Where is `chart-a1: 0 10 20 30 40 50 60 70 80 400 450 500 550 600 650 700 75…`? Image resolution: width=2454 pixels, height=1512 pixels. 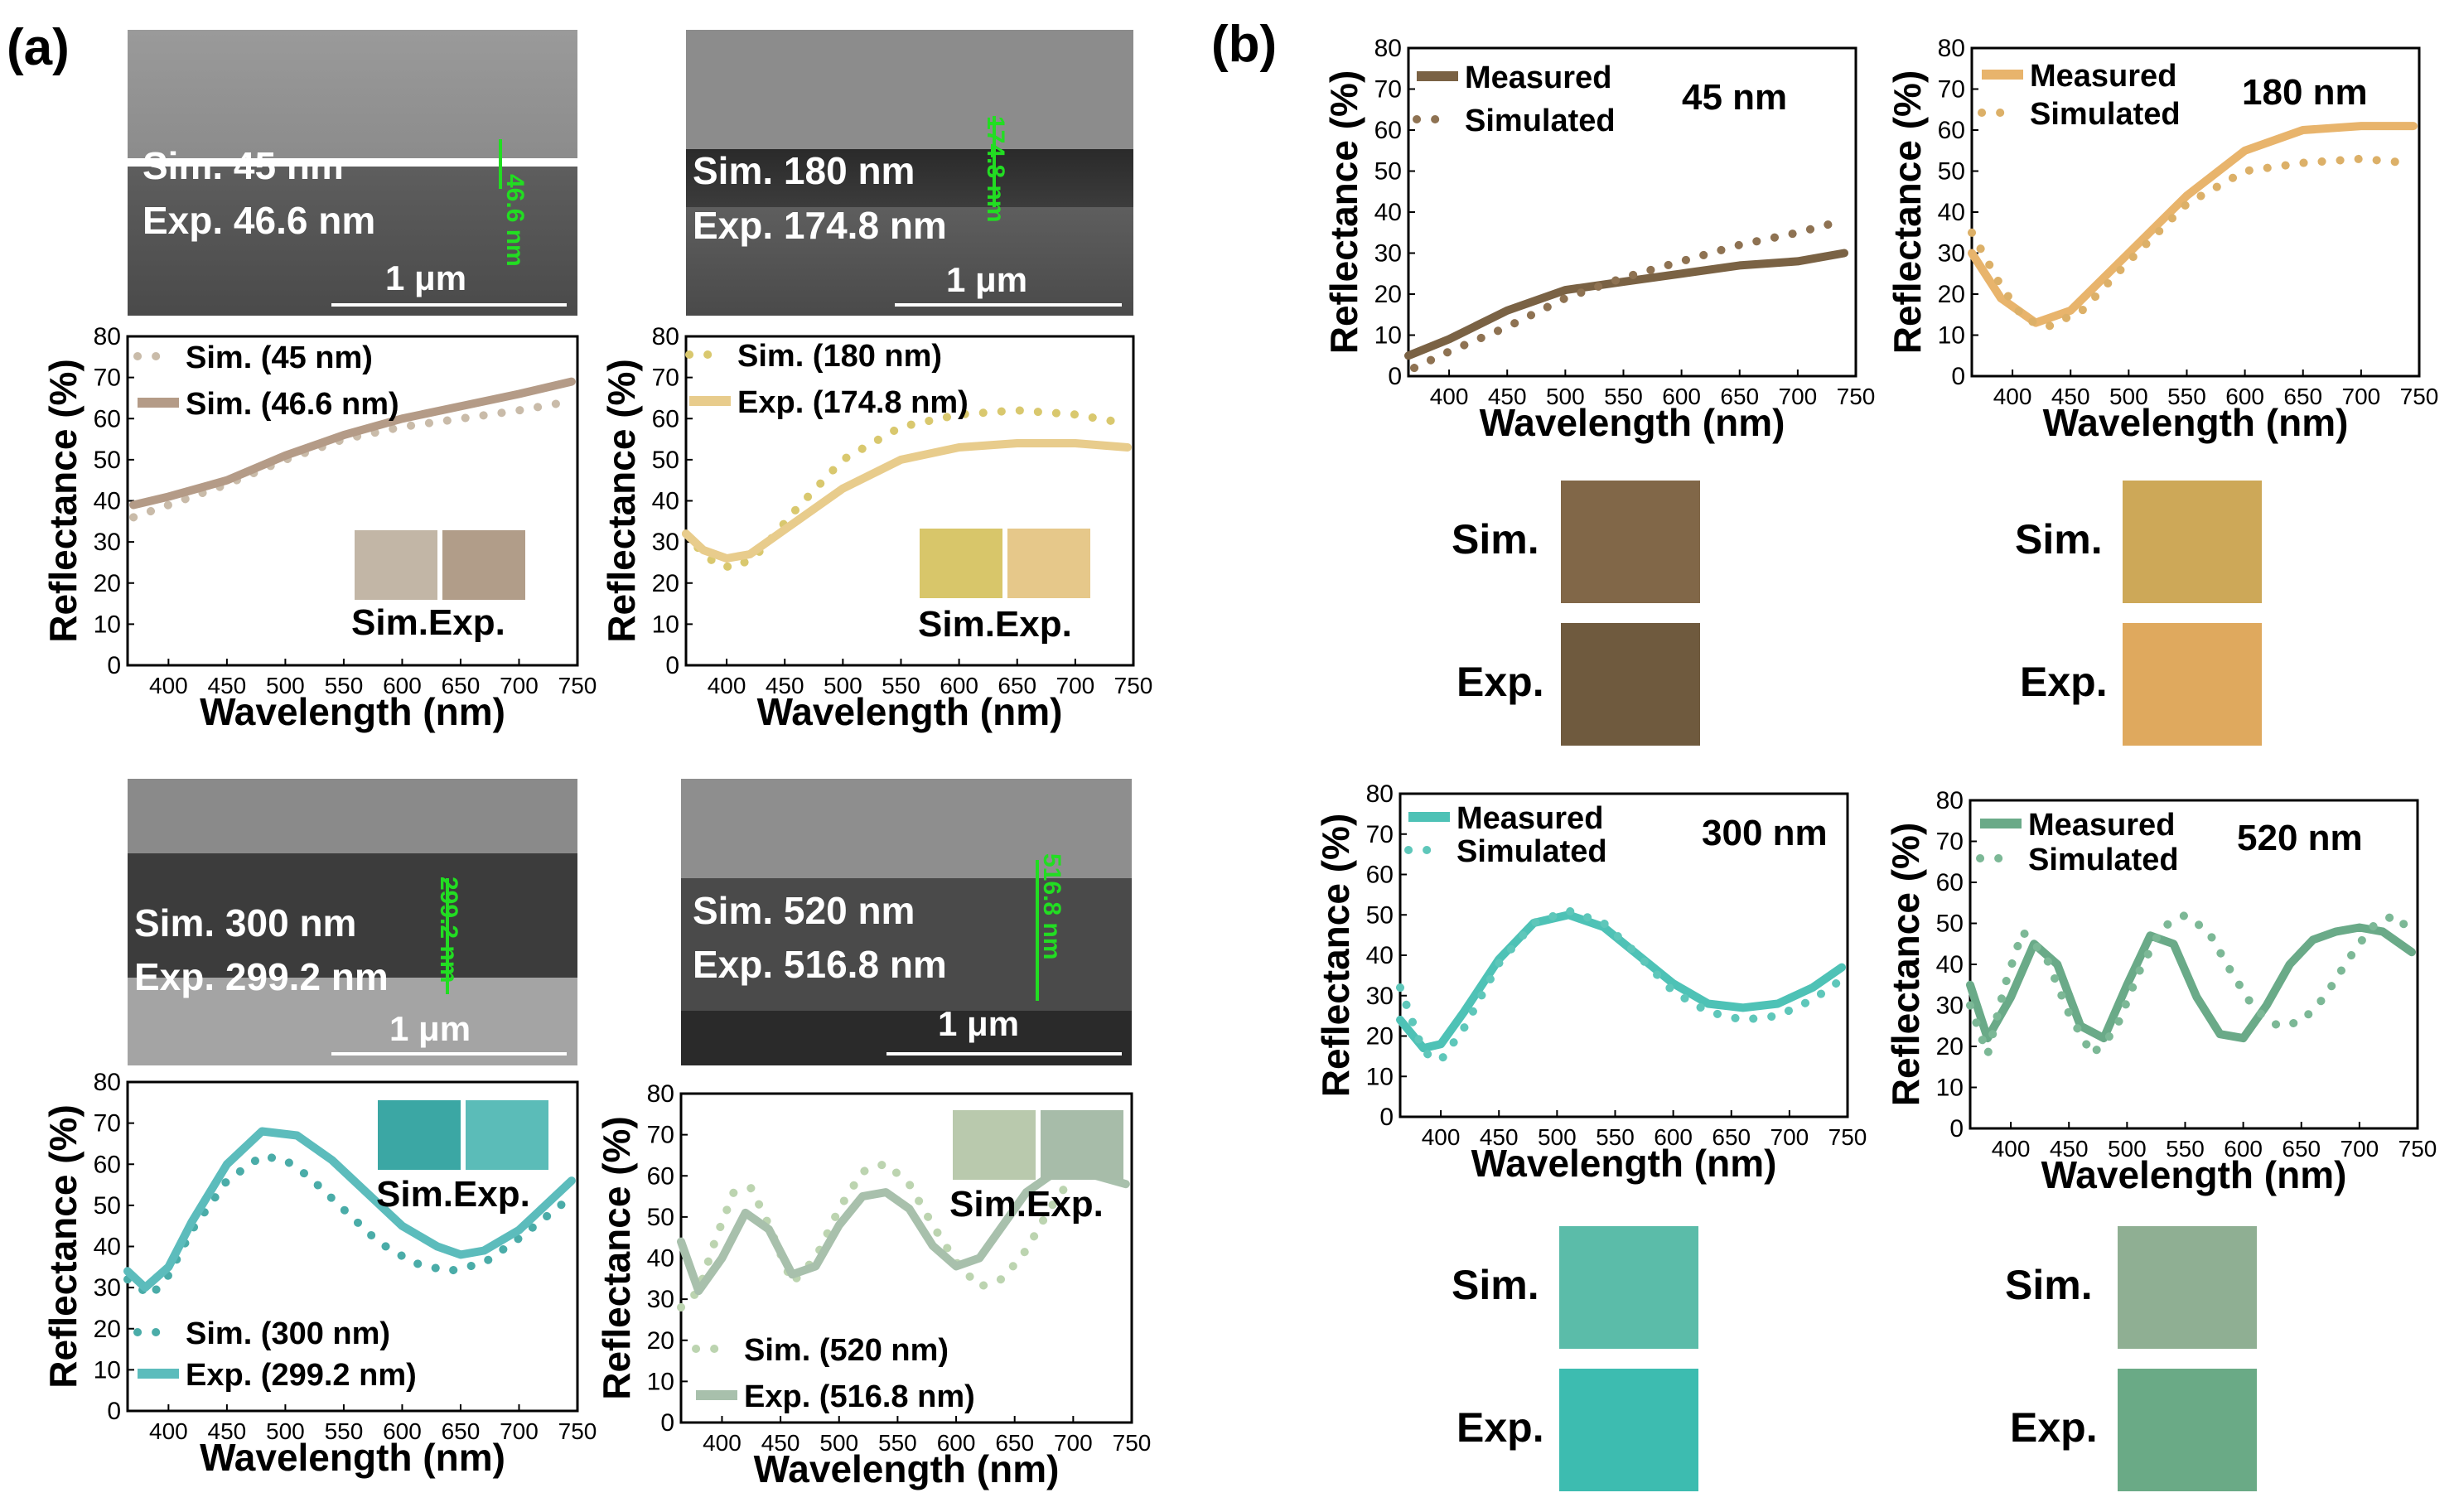 chart-a1: 0 10 20 30 40 50 60 70 80 400 450 500 550 600 650 700 75… is located at coordinates (319, 528).